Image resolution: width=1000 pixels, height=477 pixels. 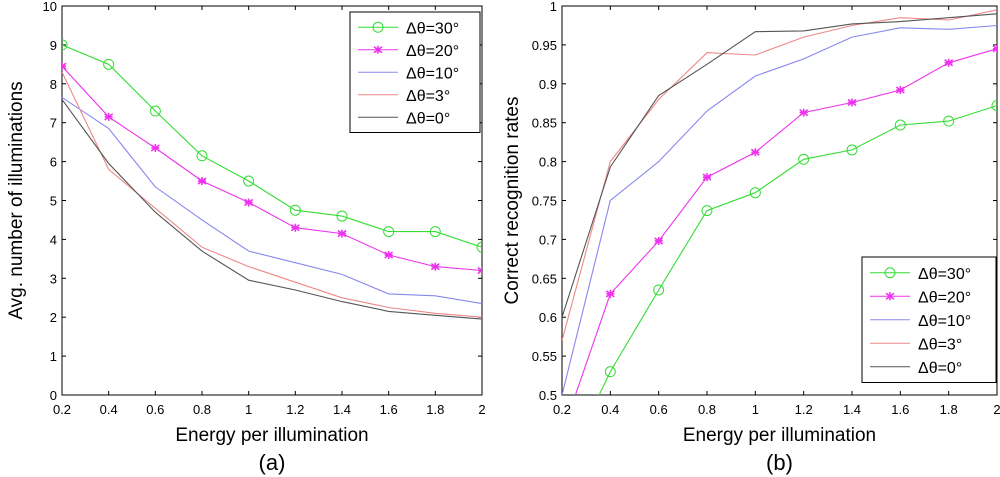 What do you see at coordinates (53, 123) in the screenshot?
I see `y-tick-label: 7` at bounding box center [53, 123].